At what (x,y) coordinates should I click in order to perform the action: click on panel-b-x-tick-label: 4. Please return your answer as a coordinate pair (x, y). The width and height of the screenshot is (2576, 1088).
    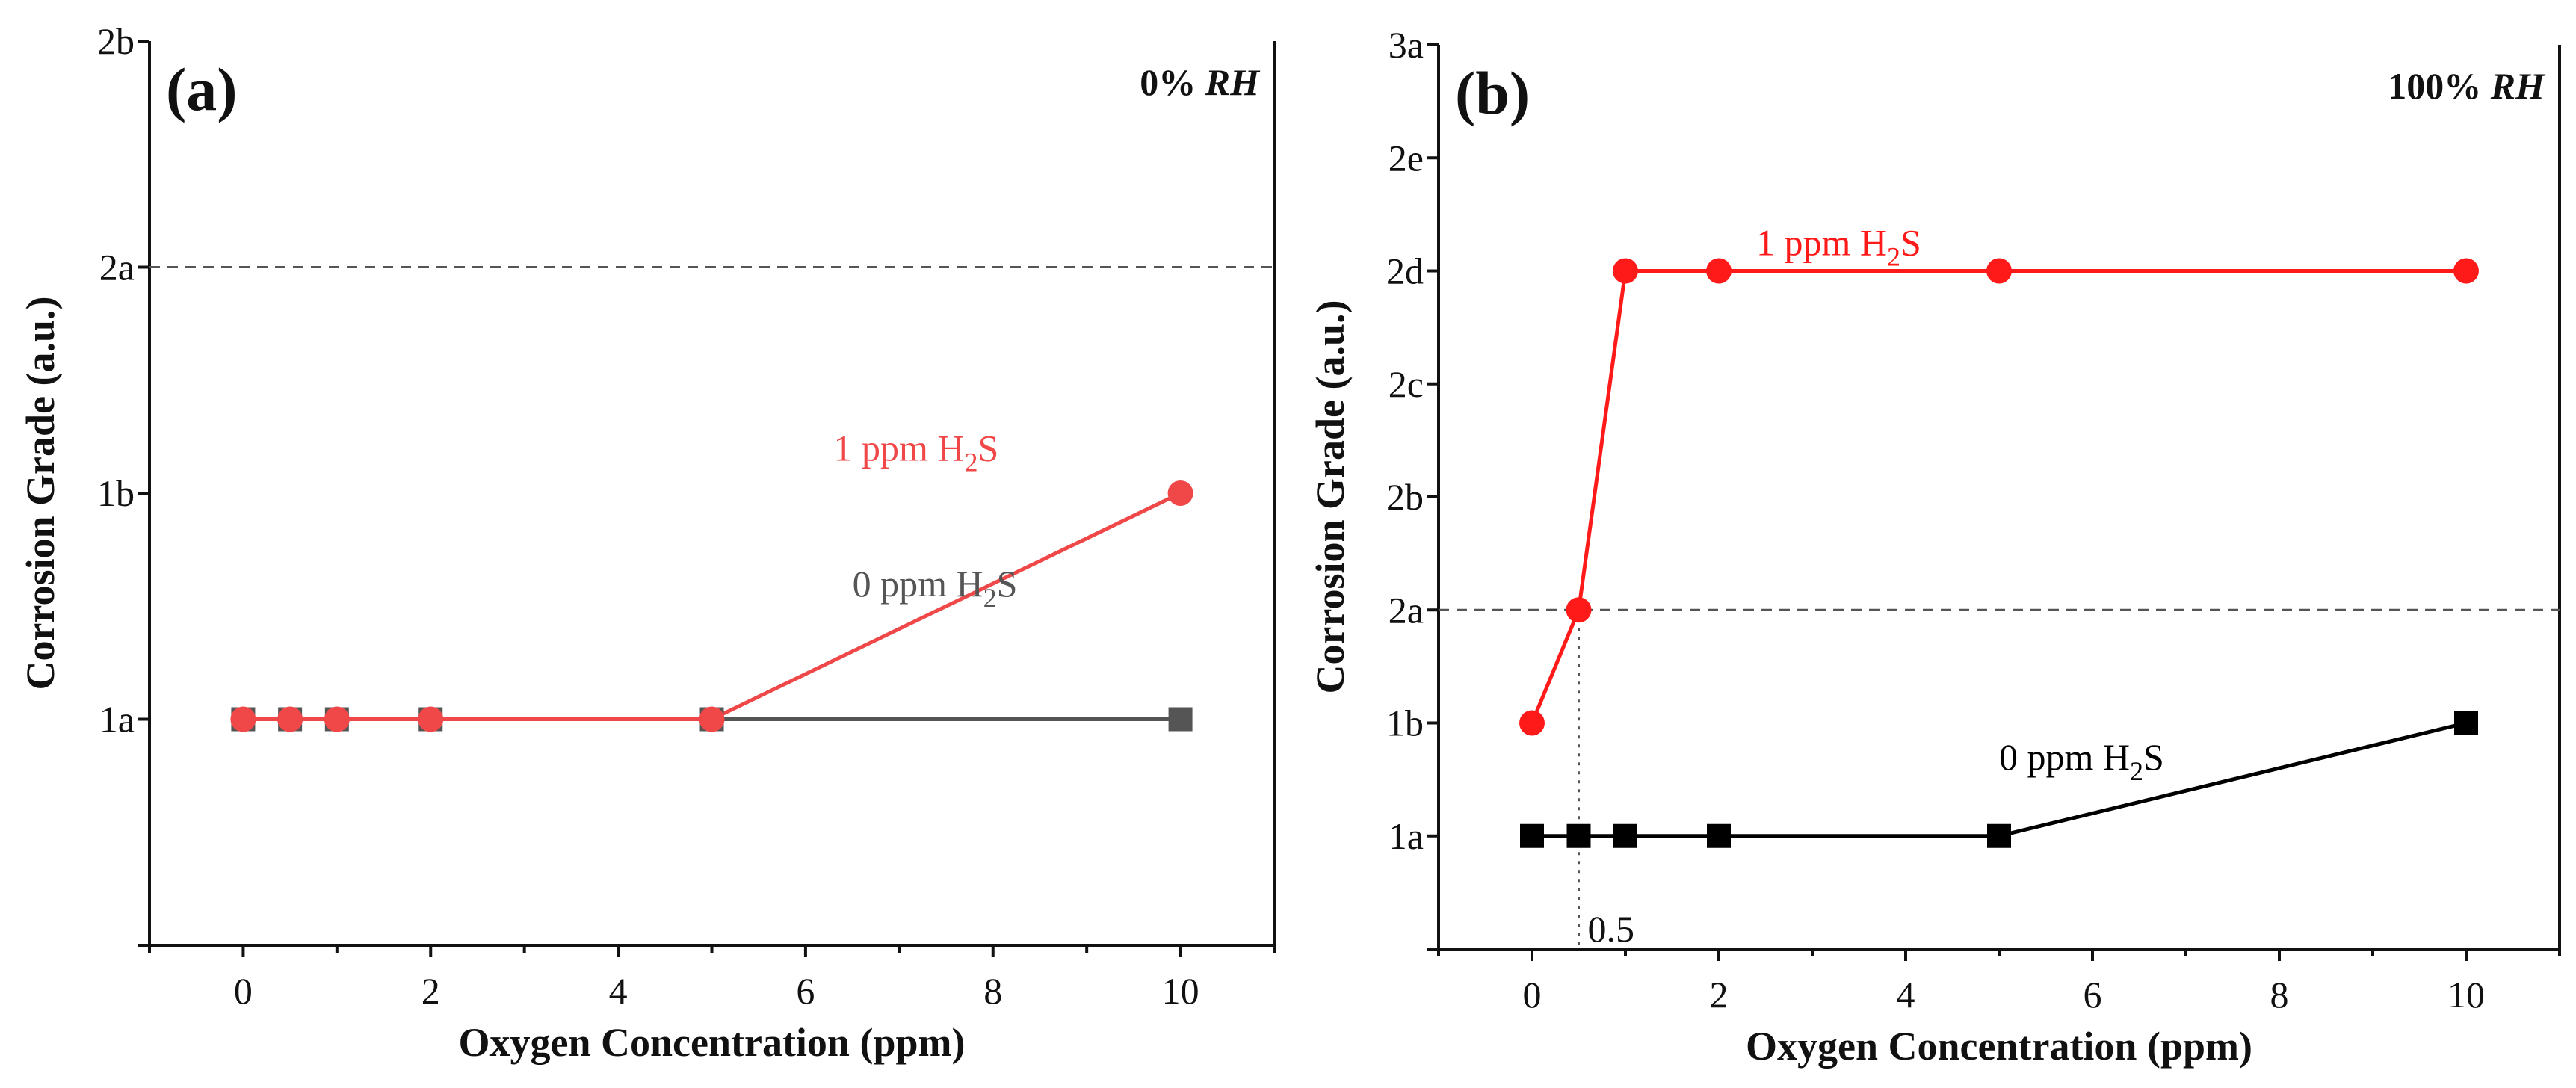
    Looking at the image, I should click on (1906, 995).